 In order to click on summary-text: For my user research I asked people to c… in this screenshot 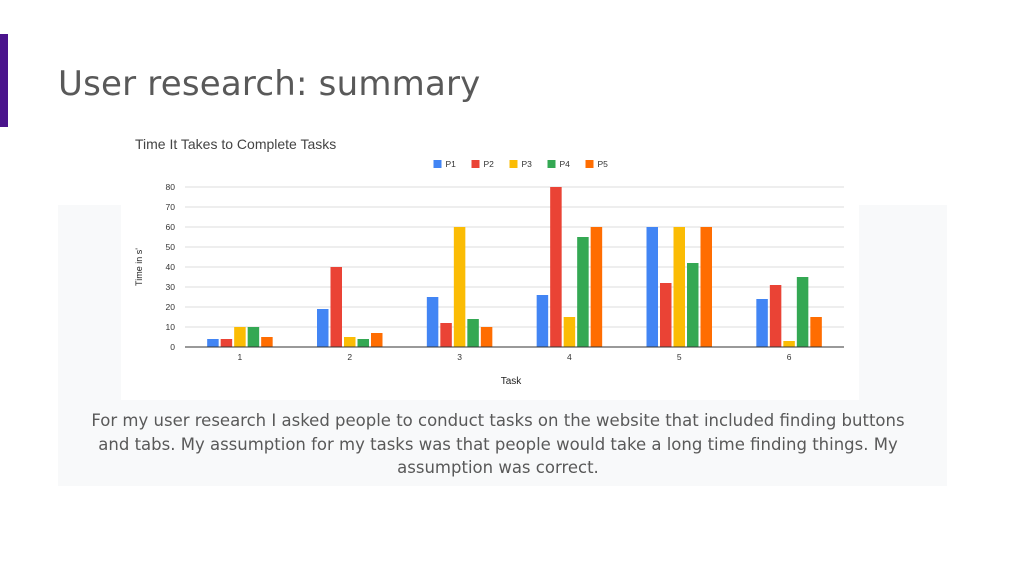, I will do `click(498, 444)`.